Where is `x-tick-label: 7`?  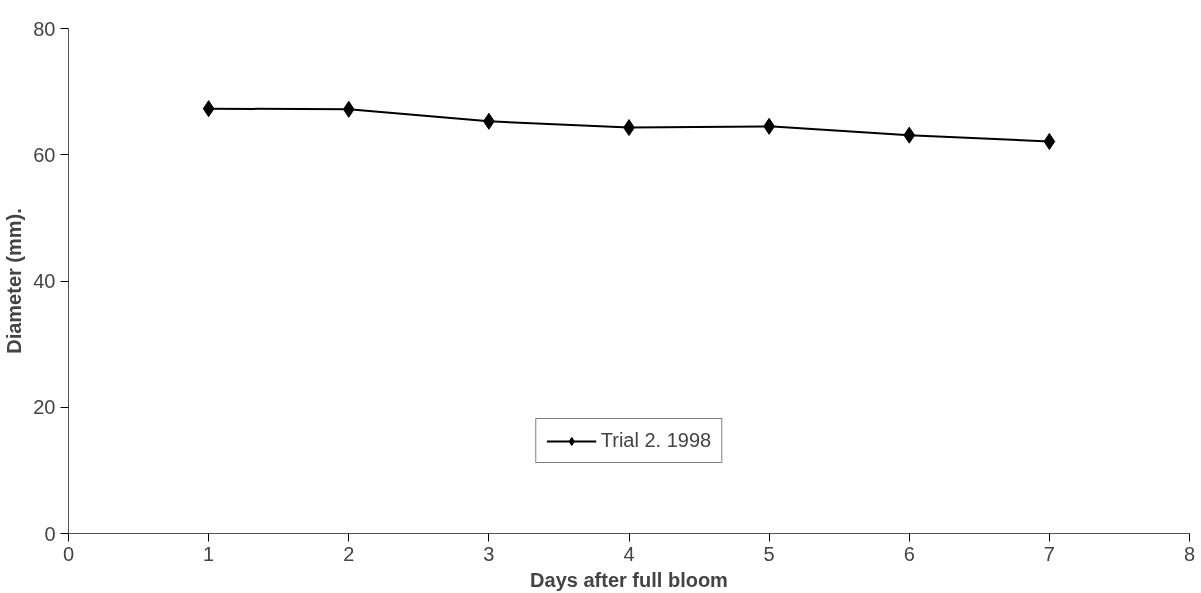
x-tick-label: 7 is located at coordinates (1049, 553).